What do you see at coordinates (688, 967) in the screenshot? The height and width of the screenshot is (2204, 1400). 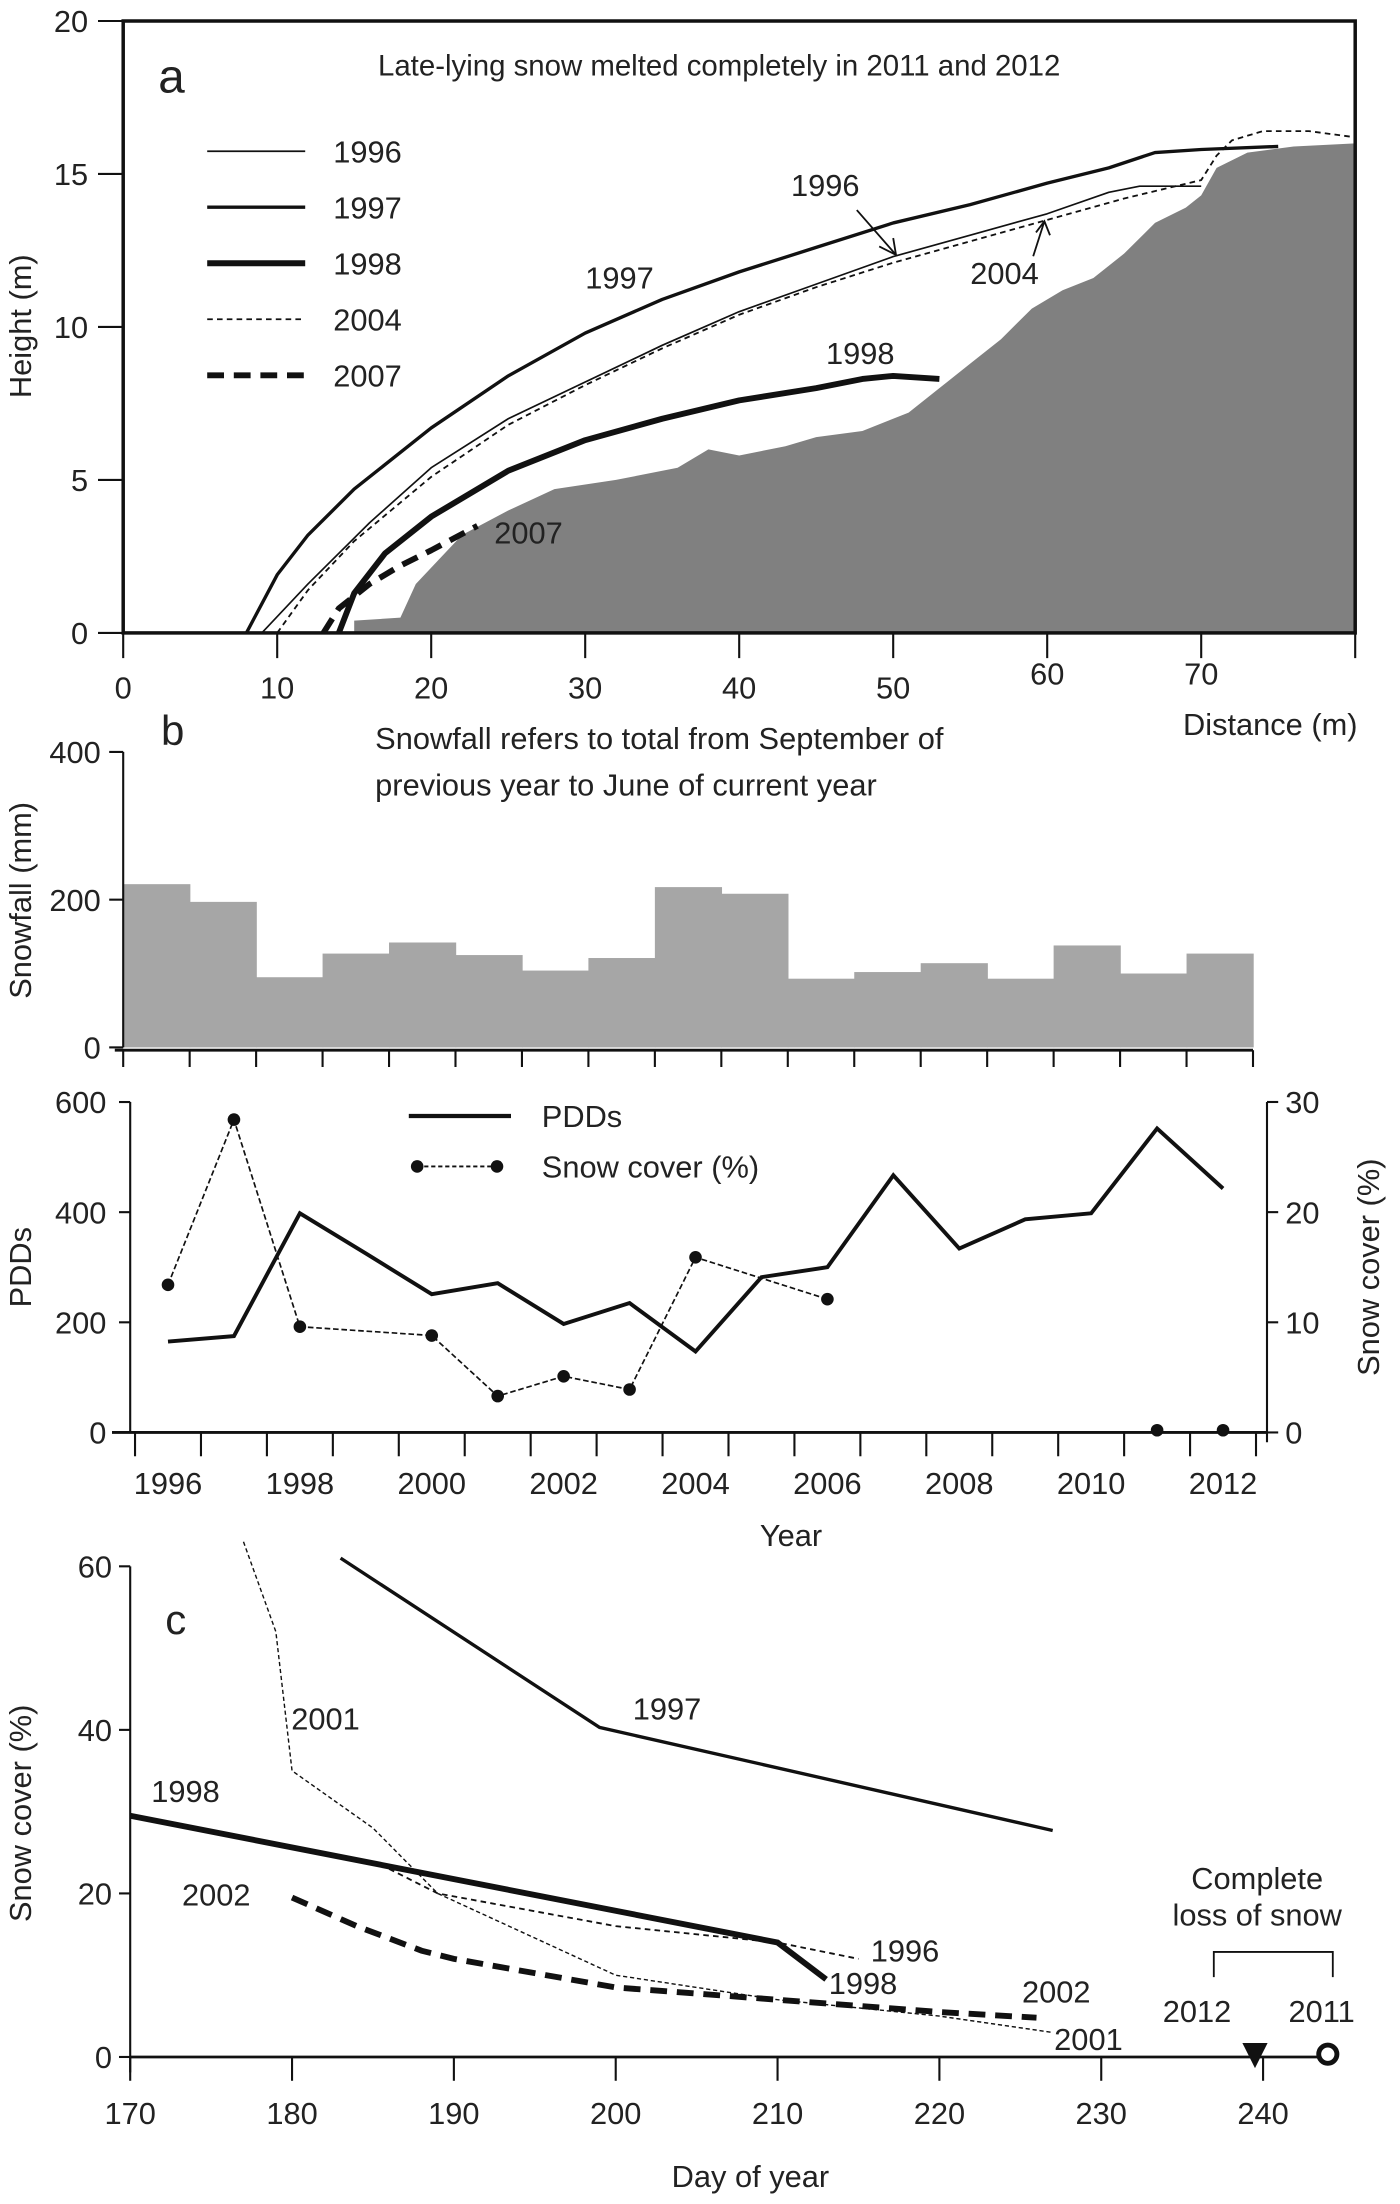 I see `snowfall-bar-2004` at bounding box center [688, 967].